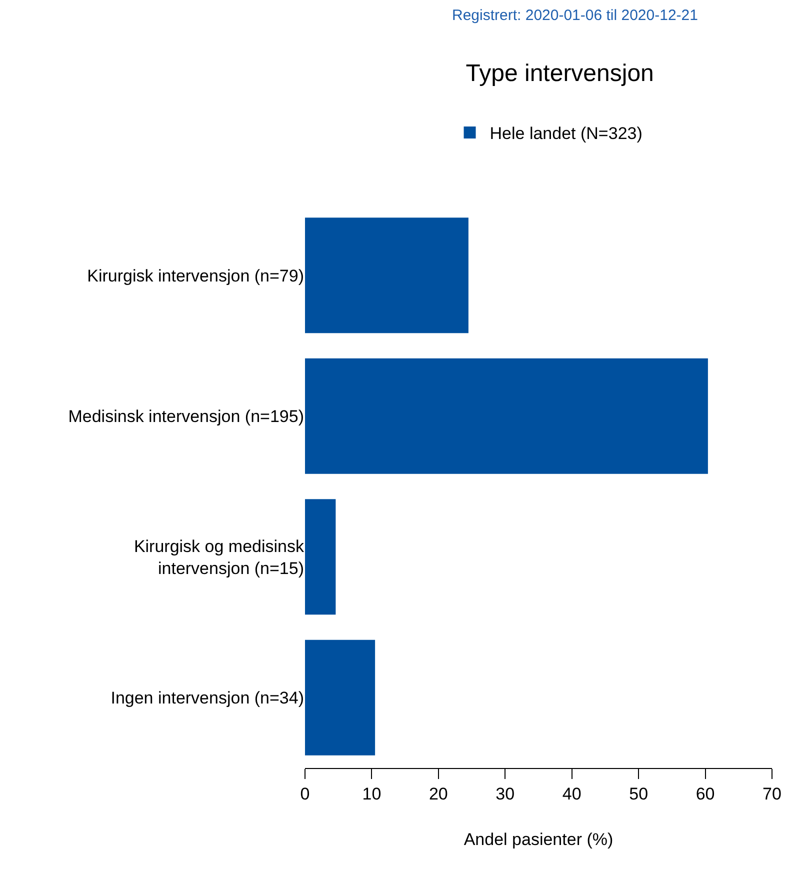 Image resolution: width=793 pixels, height=872 pixels. I want to click on y-tick-label: Kirurgisk intervensjon (n=79), so click(195, 276).